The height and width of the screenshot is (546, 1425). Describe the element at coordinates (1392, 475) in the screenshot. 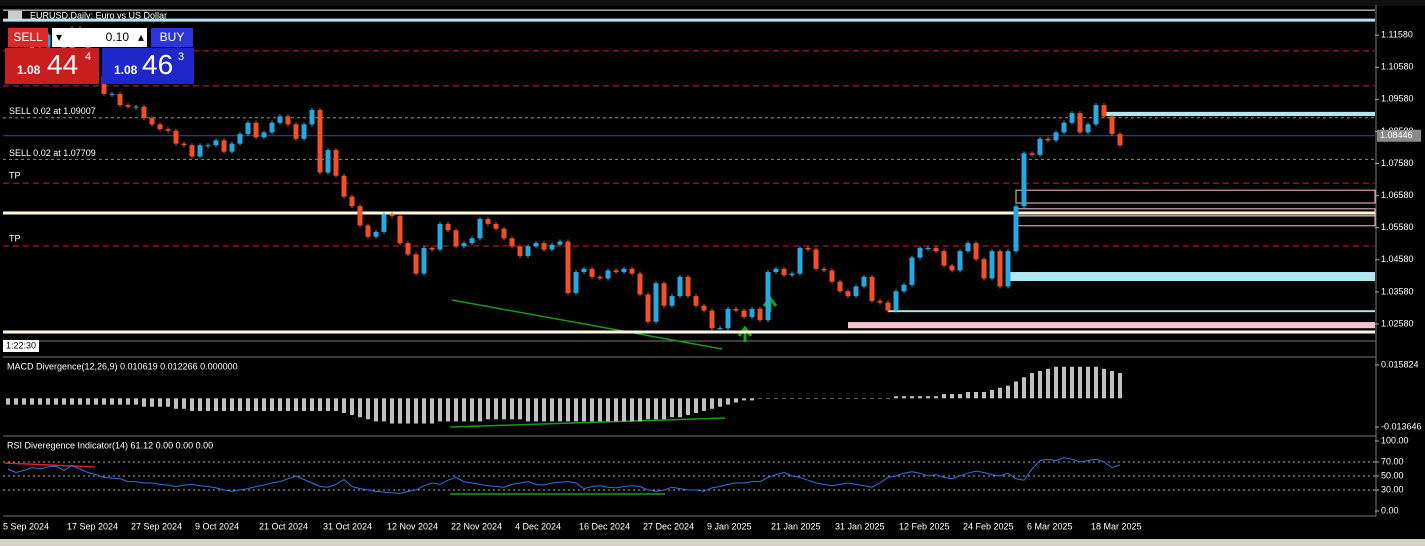

I see `y-tick-label: 50.00` at that location.